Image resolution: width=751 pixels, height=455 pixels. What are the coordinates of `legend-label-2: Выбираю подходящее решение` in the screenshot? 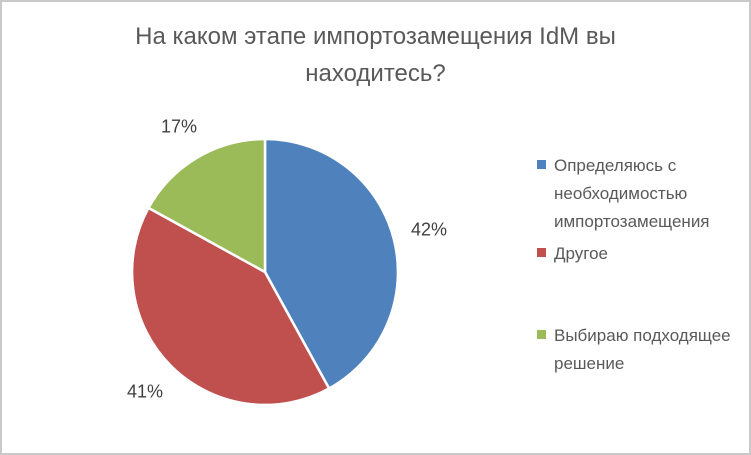 It's located at (642, 349).